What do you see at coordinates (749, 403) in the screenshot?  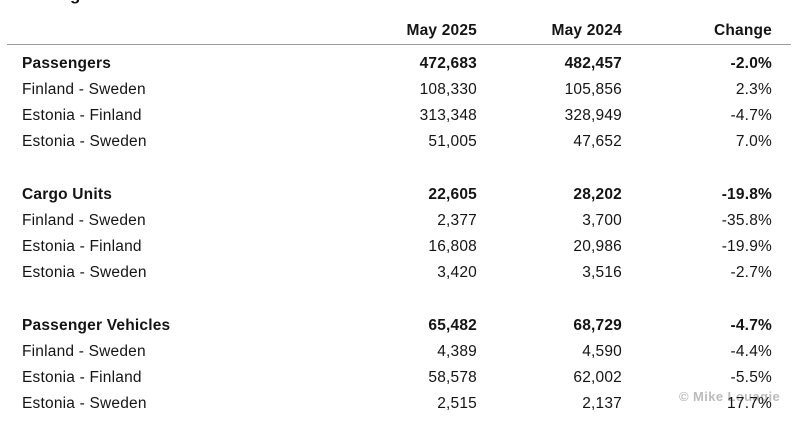 I see `cell-change: 17.7%` at bounding box center [749, 403].